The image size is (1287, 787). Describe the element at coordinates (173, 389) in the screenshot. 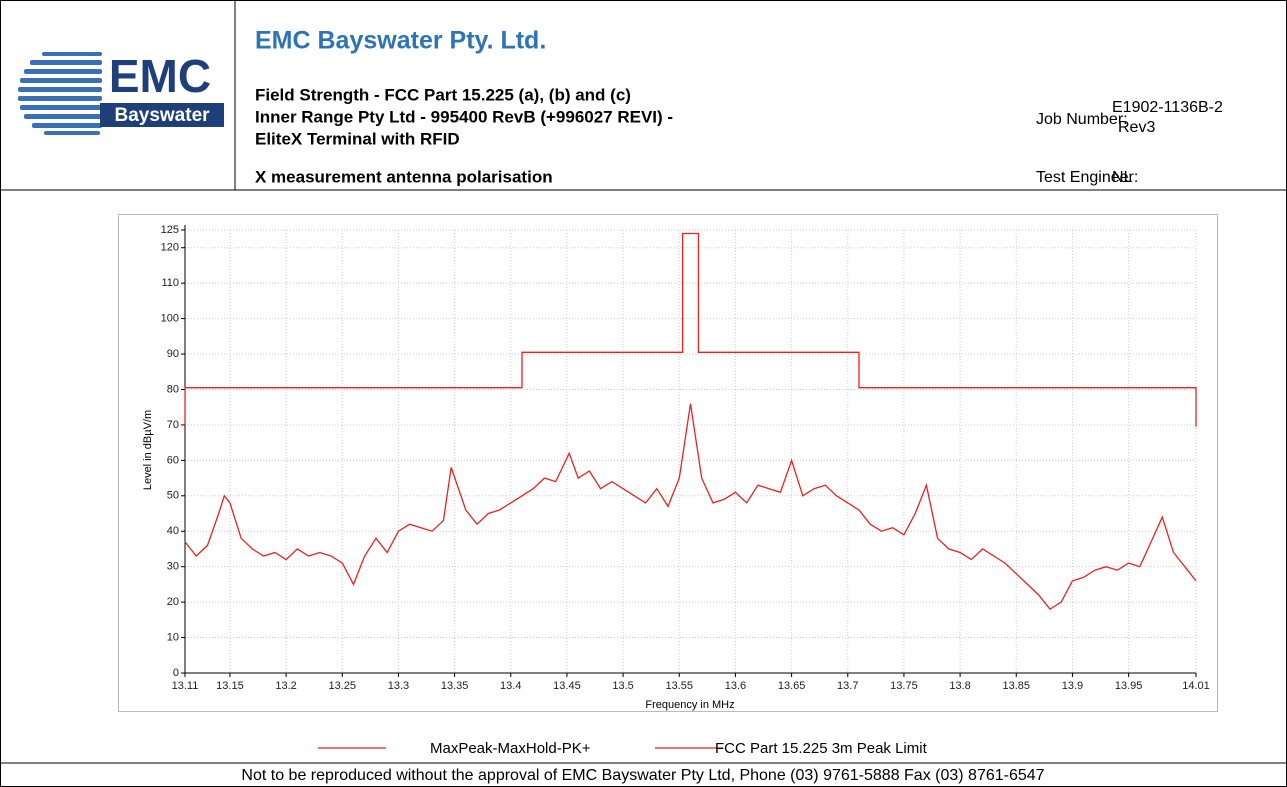

I see `y-tick-label: 80` at that location.